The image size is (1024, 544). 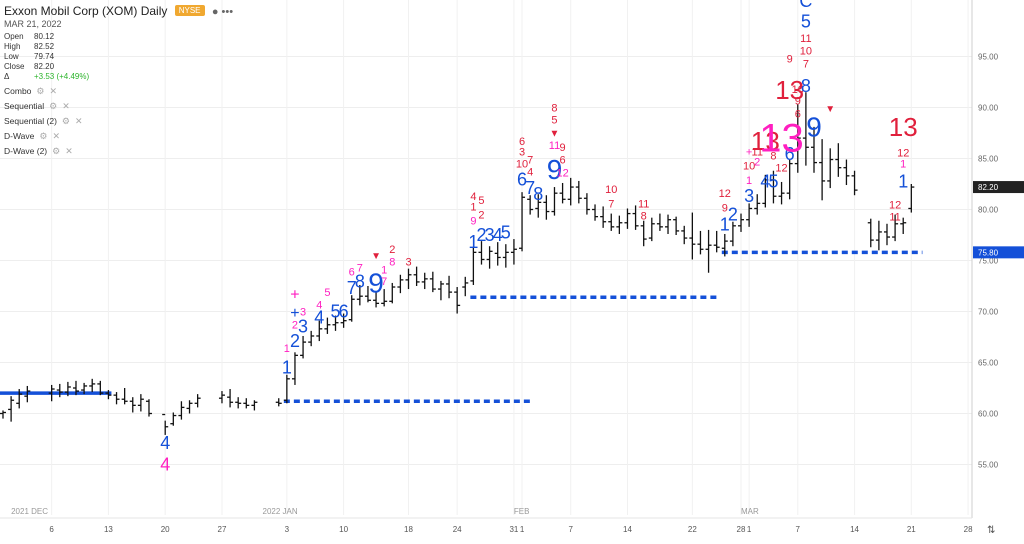 What do you see at coordinates (38, 151) in the screenshot?
I see `study-d-wave-2: D-Wave (2) ⚙ ✕` at bounding box center [38, 151].